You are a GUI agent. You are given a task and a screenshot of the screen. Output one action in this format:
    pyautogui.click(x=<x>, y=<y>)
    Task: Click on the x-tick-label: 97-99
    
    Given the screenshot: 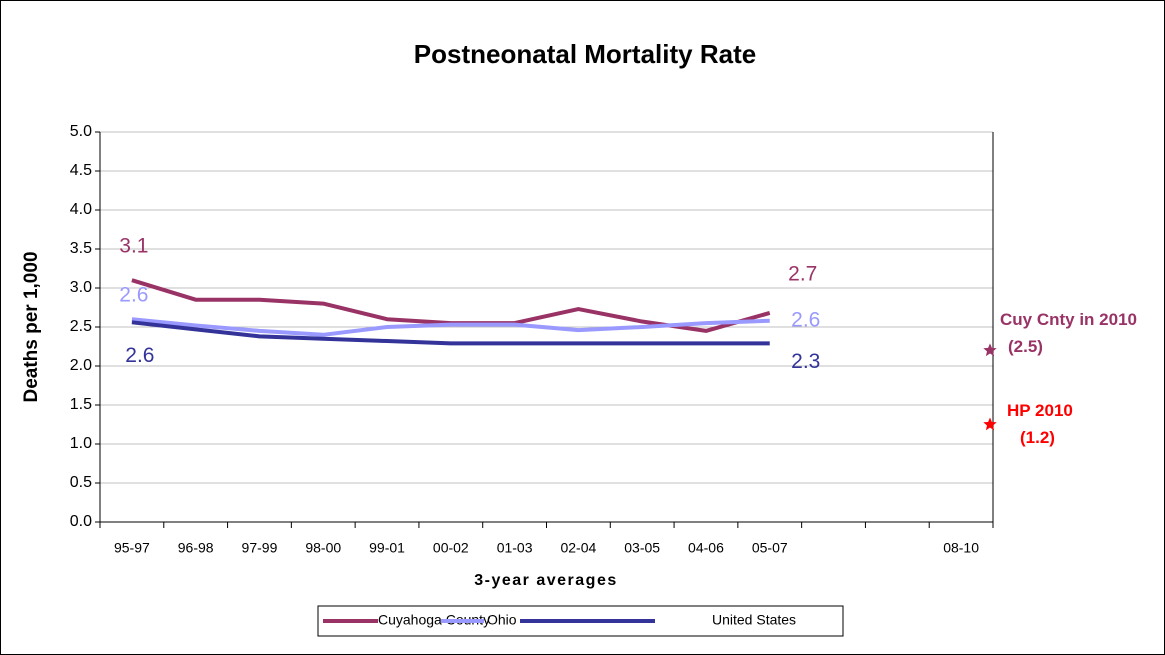 What is the action you would take?
    pyautogui.click(x=260, y=548)
    